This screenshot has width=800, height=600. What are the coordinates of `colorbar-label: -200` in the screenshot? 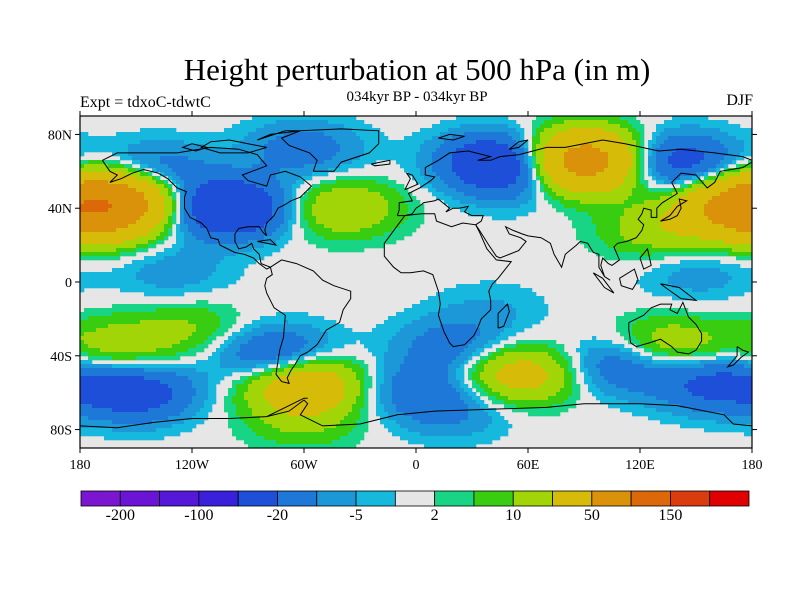 It's located at (120, 515).